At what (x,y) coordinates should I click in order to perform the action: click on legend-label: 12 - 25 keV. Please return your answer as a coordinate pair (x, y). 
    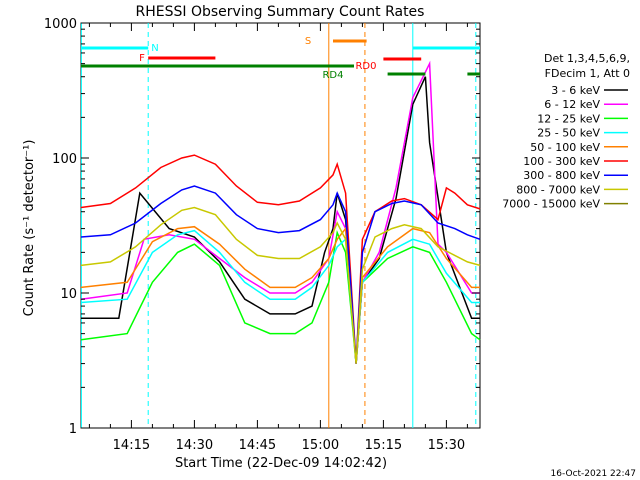
    Looking at the image, I should click on (568, 118).